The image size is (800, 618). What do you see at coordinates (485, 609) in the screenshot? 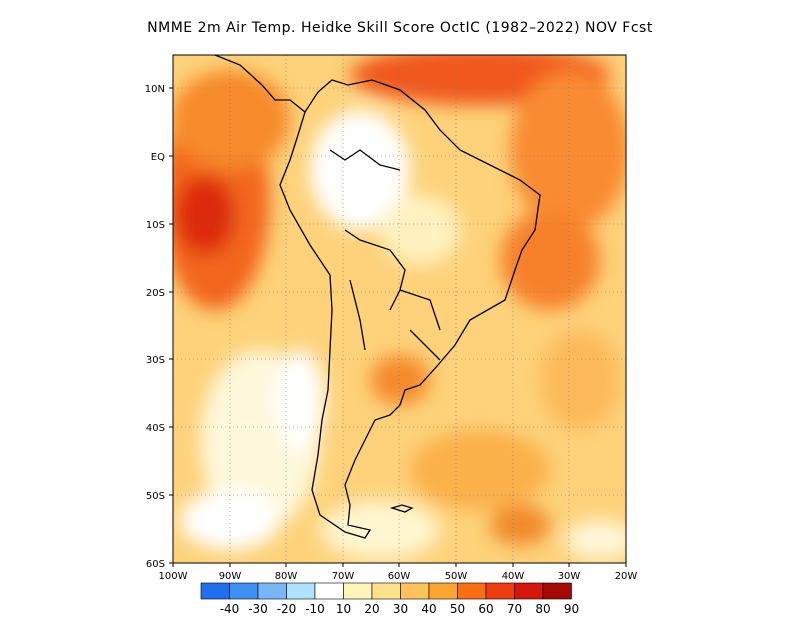
I see `colorbar-label: 60` at bounding box center [485, 609].